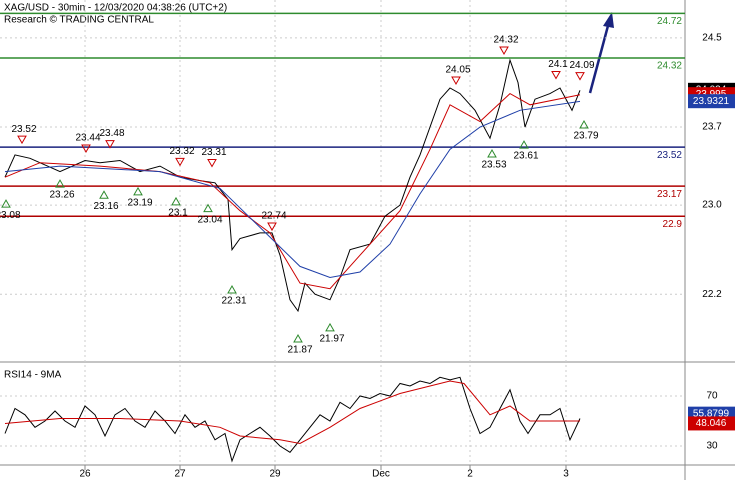 This screenshot has width=735, height=480. Describe the element at coordinates (331, 339) in the screenshot. I see `trough-label: 21.97` at that location.